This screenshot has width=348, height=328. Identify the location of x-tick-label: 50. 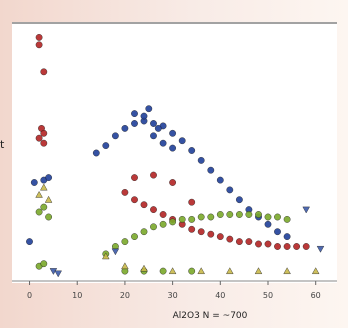
(268, 295).